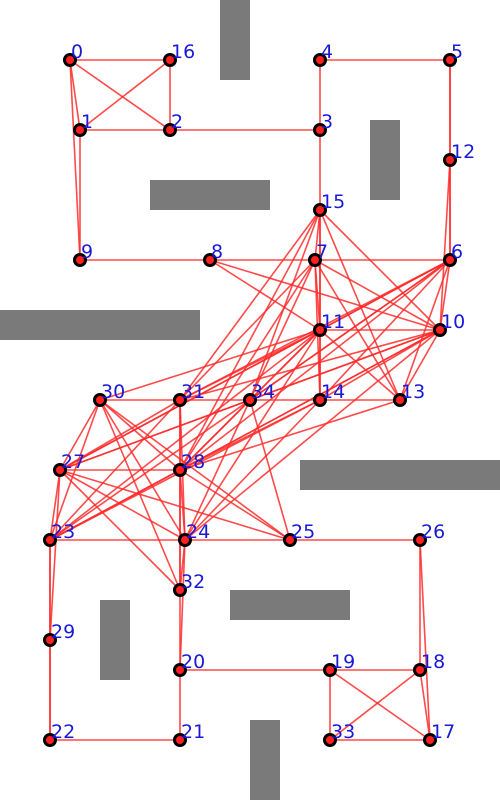  I want to click on node-label-5: 5, so click(457, 52).